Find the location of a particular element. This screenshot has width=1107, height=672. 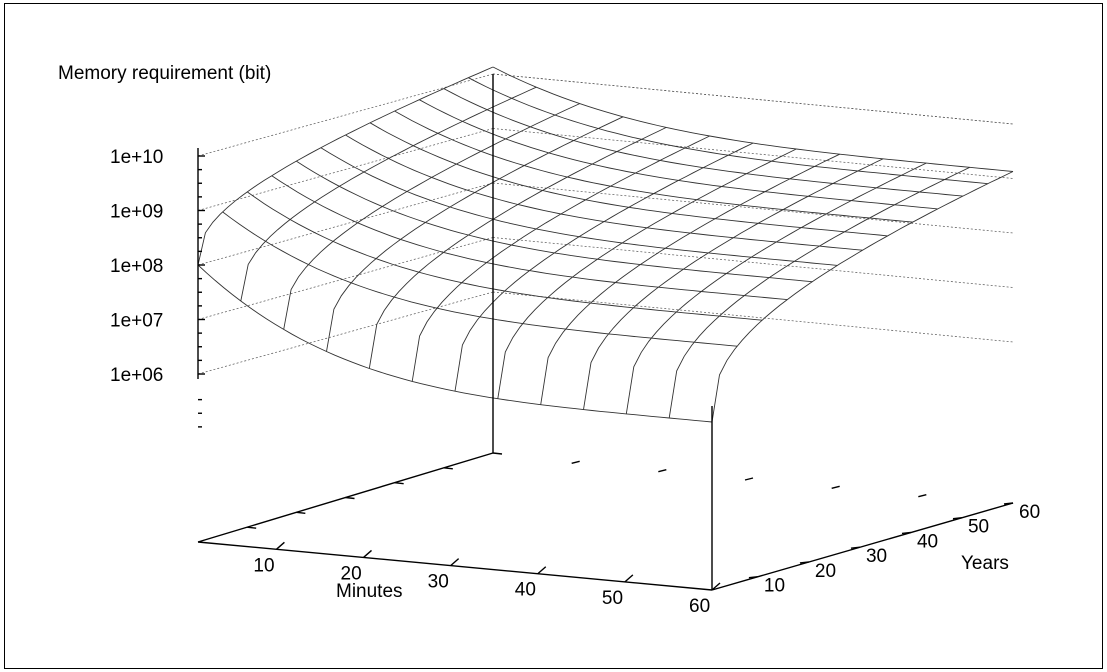

x-axis-line is located at coordinates (455, 566).